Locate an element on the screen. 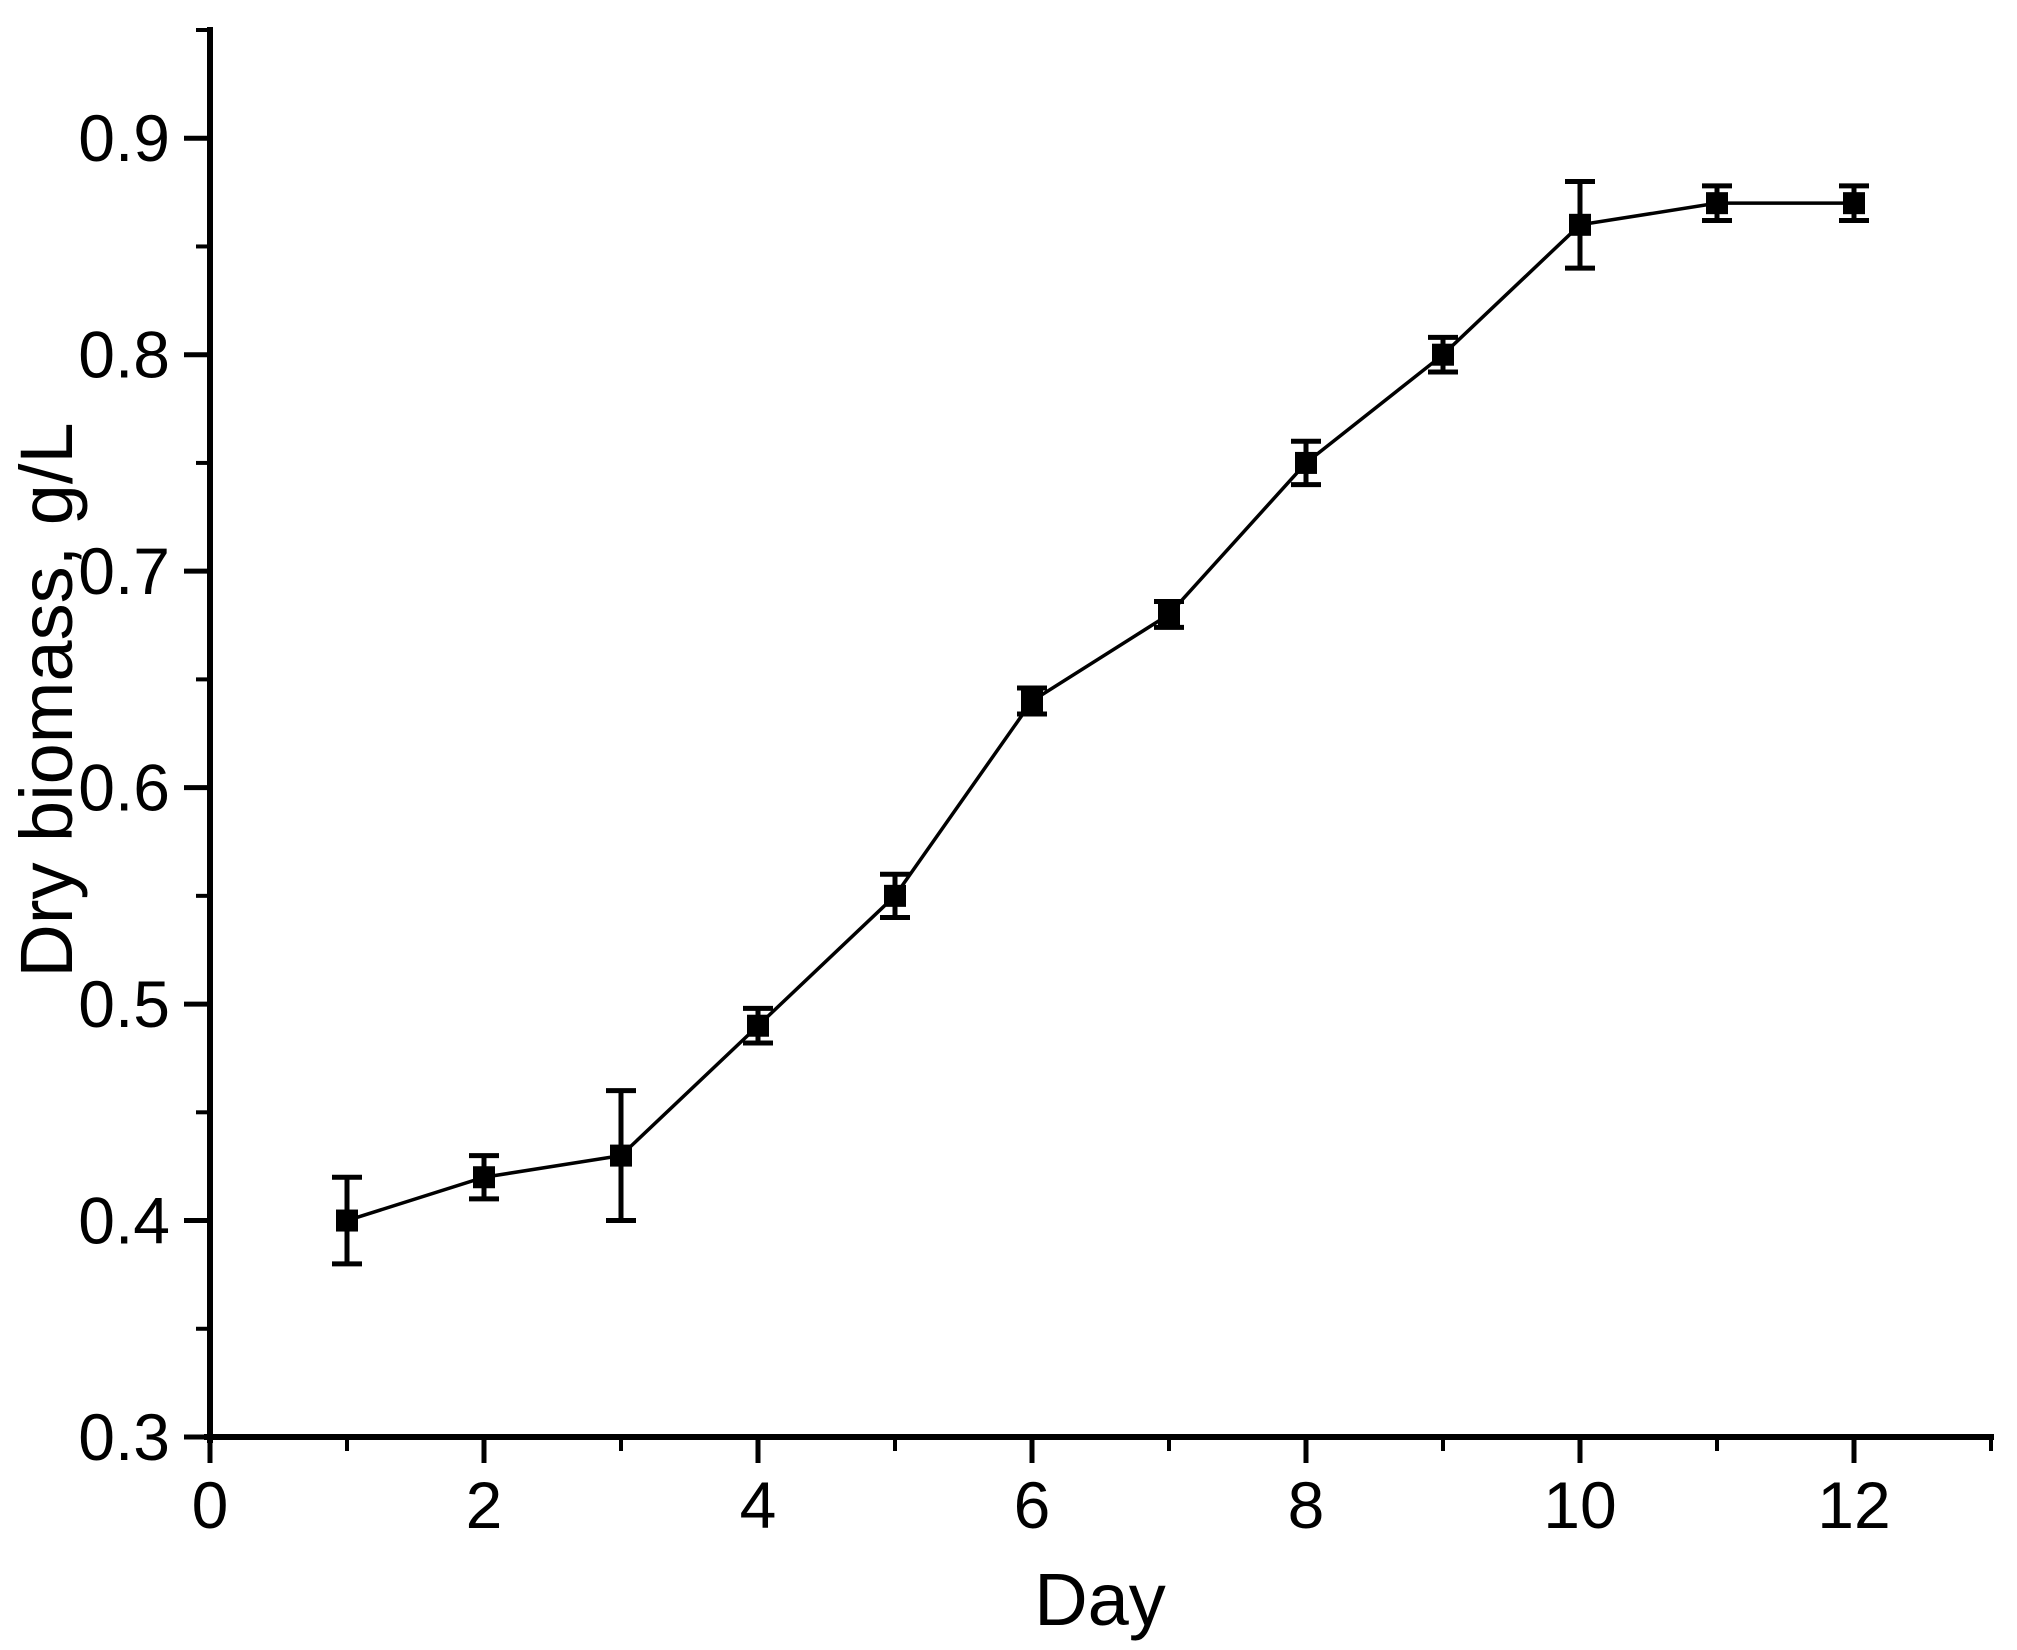 Image resolution: width=2017 pixels, height=1650 pixels. y-tick-label: 0.5 is located at coordinates (124, 1004).